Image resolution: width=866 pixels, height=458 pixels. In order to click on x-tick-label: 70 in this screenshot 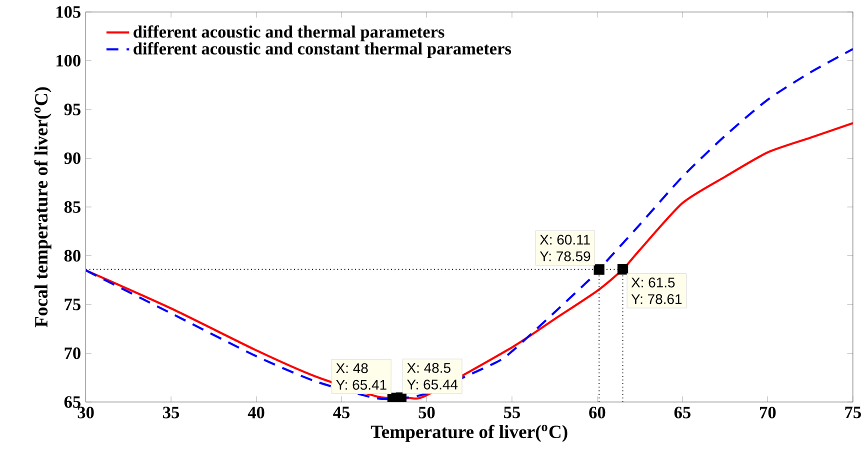, I will do `click(768, 412)`.